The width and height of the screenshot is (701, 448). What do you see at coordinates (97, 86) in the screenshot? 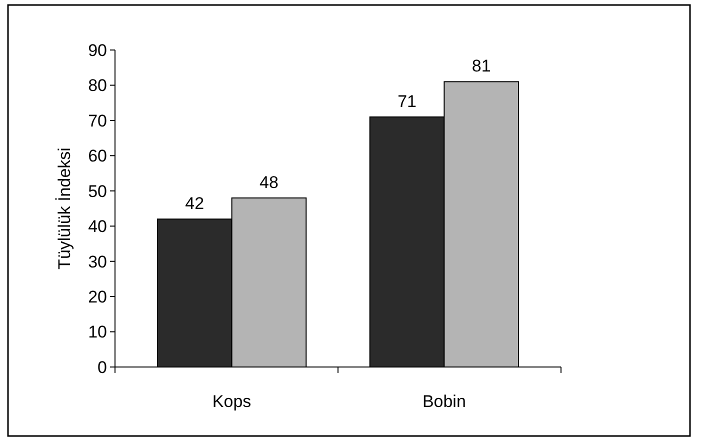
I see `y-tick-label: 80` at bounding box center [97, 86].